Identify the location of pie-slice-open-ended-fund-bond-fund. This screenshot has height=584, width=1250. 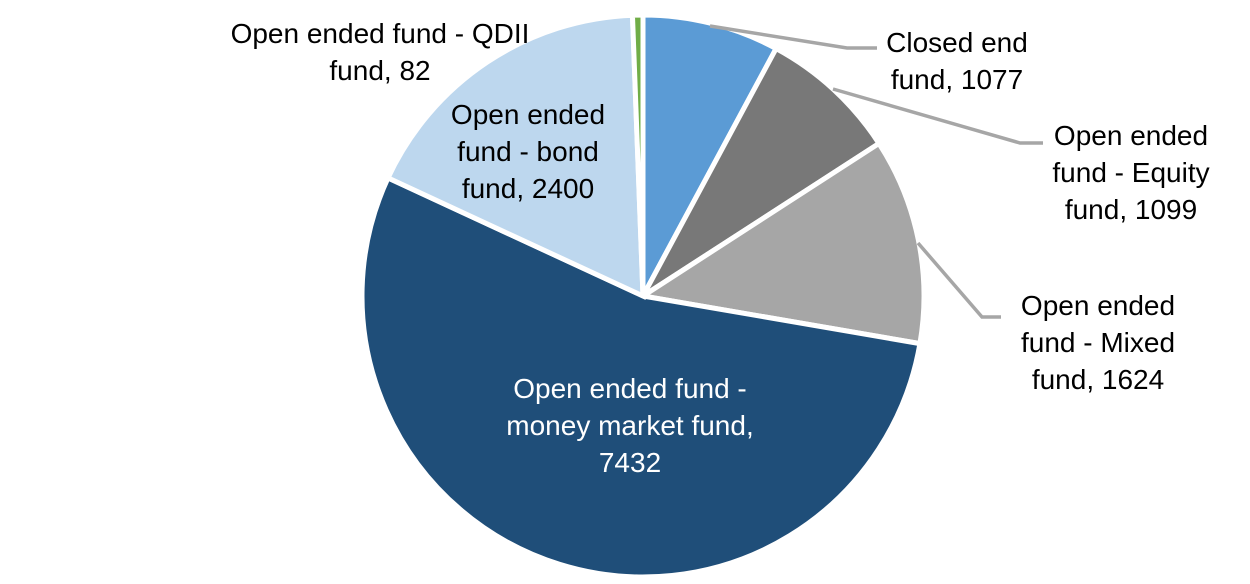
(515, 156).